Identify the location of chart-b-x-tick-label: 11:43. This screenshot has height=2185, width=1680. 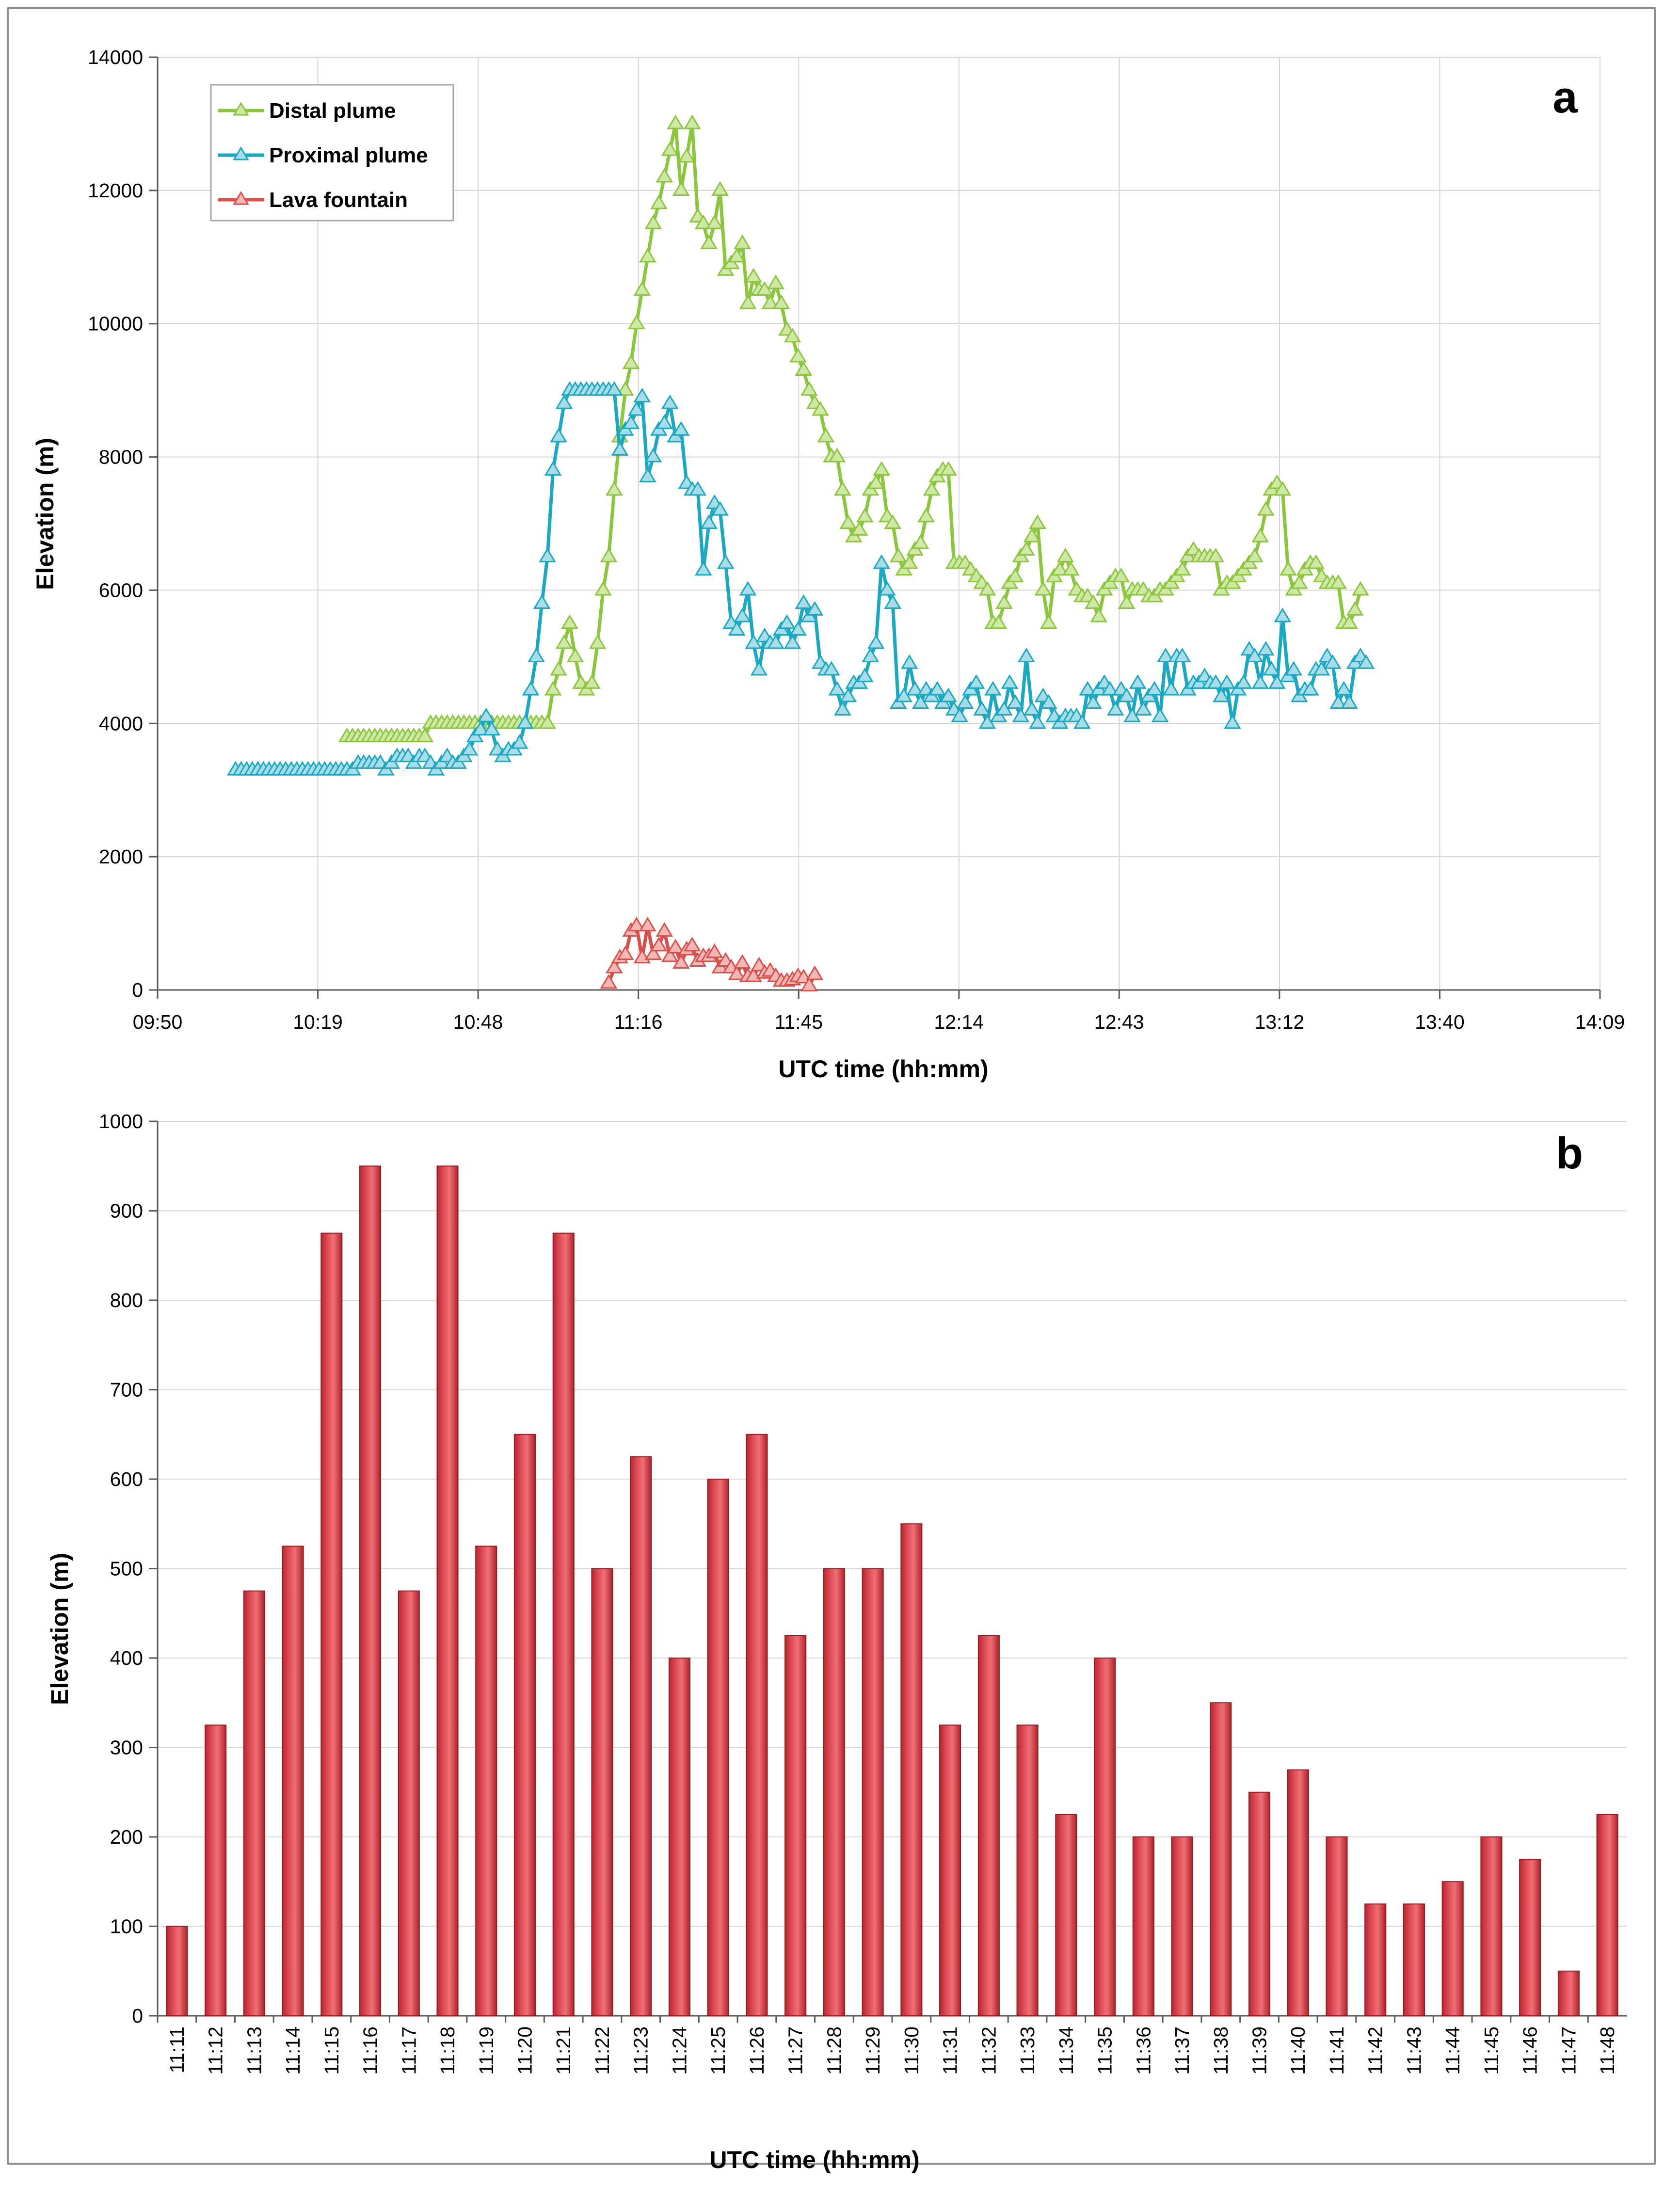
(1414, 2050).